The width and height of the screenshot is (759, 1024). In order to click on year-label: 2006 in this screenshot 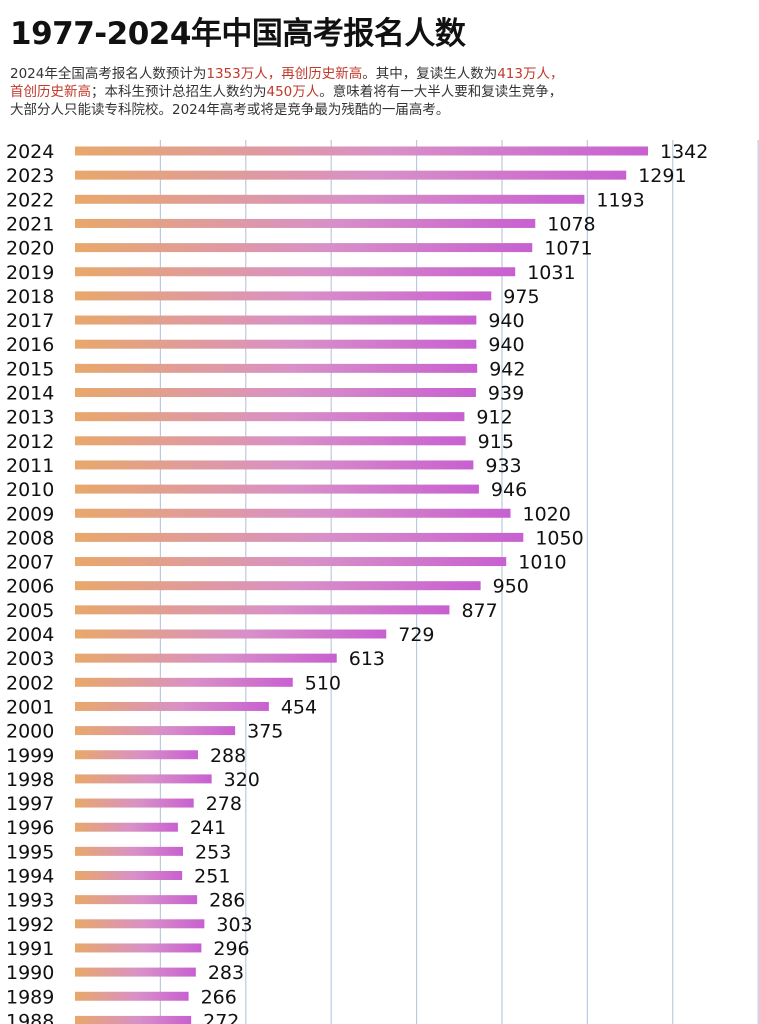, I will do `click(30, 587)`.